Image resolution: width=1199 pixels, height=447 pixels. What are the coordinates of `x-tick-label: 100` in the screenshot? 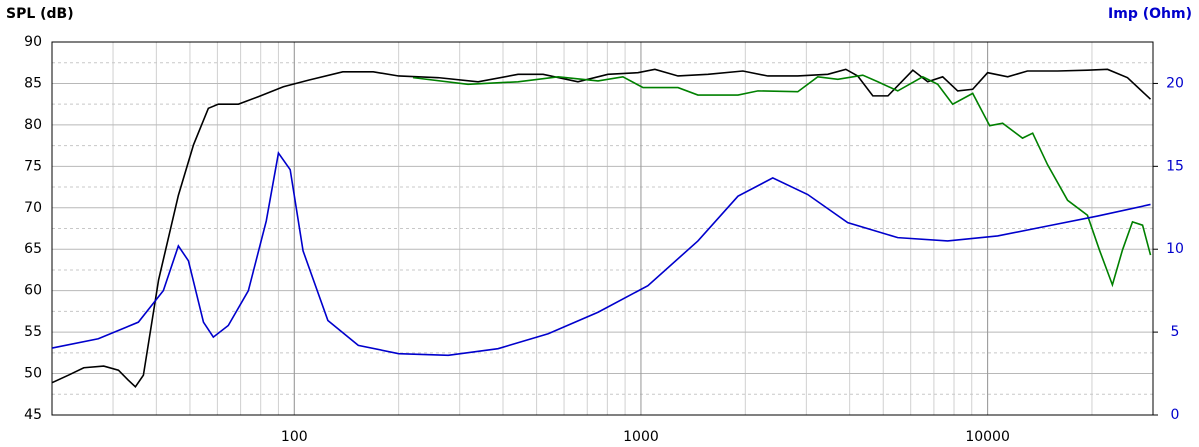 It's located at (294, 437).